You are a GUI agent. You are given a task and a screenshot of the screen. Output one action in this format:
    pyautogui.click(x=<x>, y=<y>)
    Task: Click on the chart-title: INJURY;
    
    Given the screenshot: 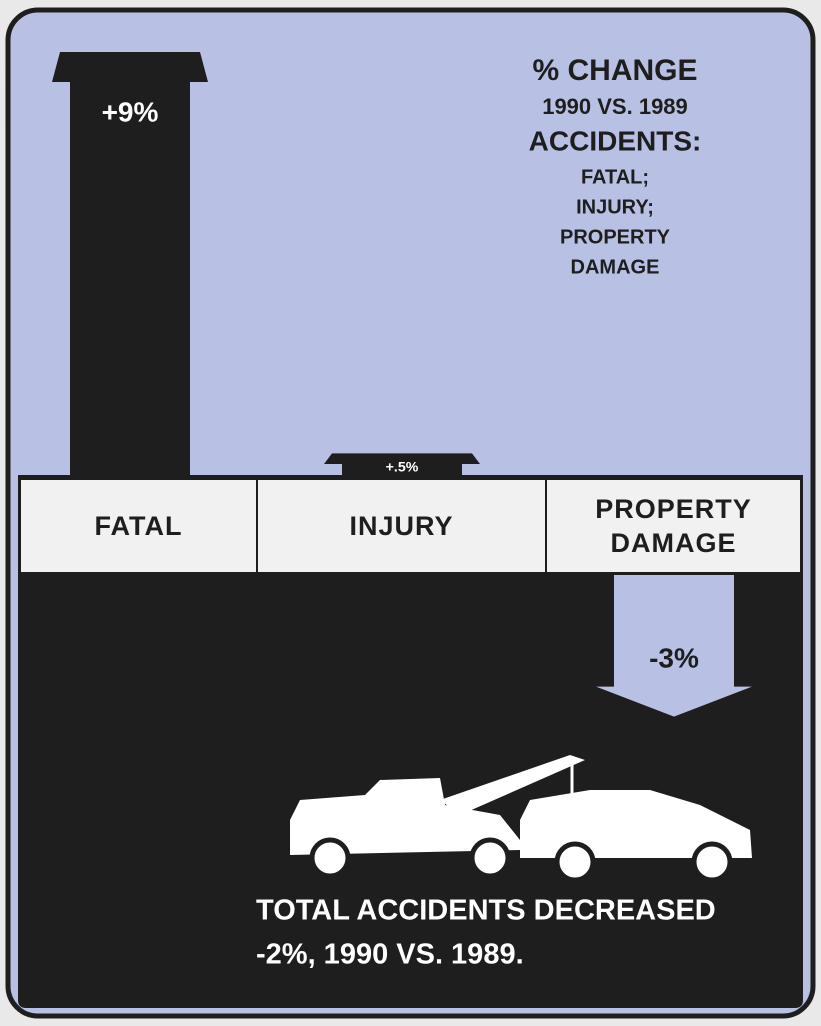 What is the action you would take?
    pyautogui.click(x=615, y=207)
    